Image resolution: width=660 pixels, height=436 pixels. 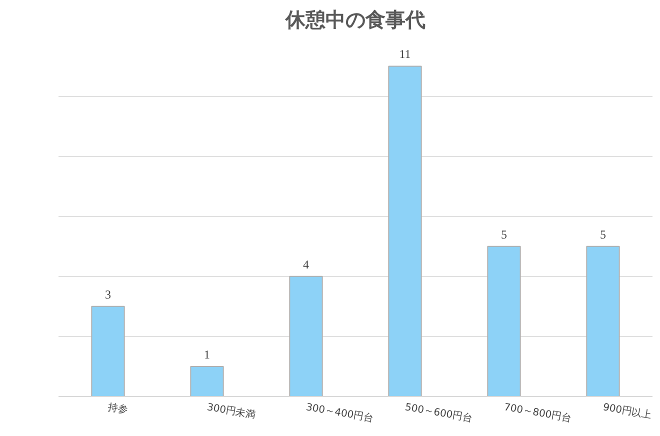 I want to click on data-label: 3, so click(x=108, y=294).